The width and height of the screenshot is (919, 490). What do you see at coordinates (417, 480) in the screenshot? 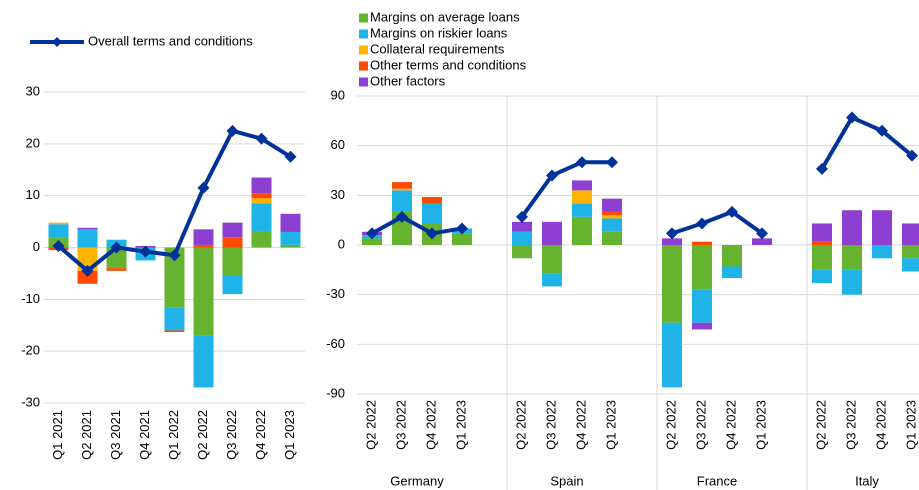
I see `group-label: Germany` at bounding box center [417, 480].